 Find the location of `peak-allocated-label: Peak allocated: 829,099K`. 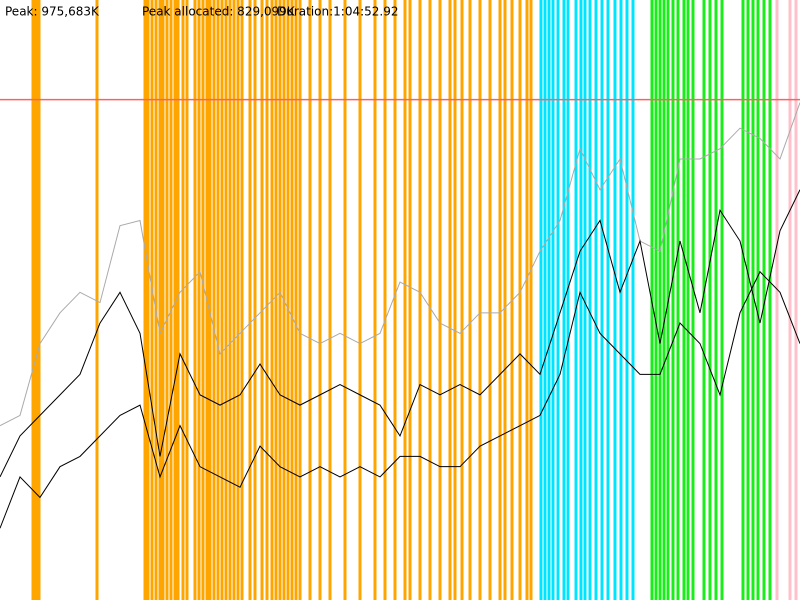

peak-allocated-label: Peak allocated: 829,099K is located at coordinates (219, 12).